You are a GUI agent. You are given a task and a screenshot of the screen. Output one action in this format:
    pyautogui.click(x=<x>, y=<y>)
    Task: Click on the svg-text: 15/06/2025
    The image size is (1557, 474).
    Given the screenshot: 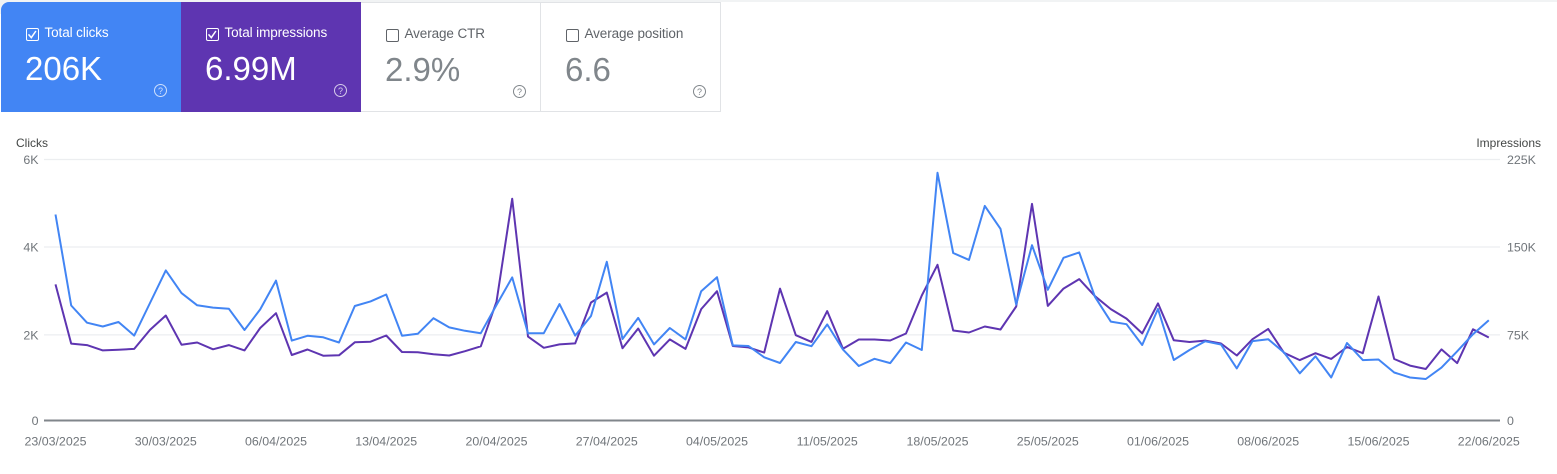 What is the action you would take?
    pyautogui.click(x=1378, y=442)
    